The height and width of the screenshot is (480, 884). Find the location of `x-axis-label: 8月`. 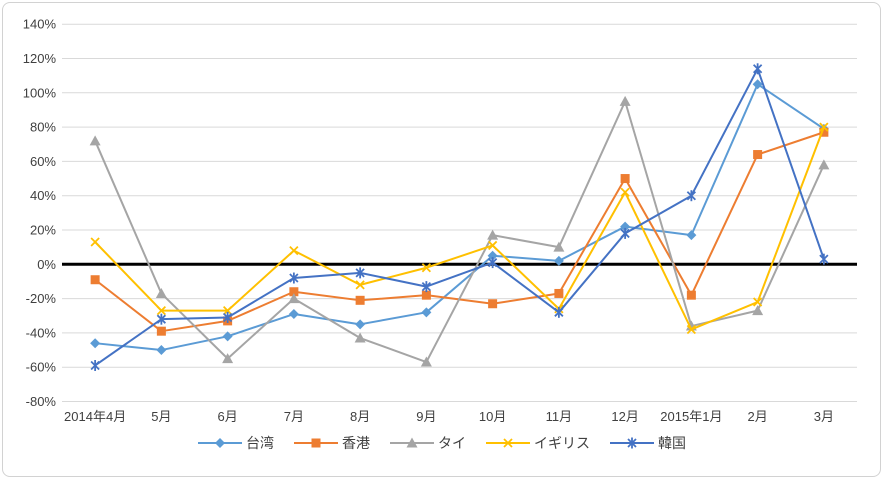

x-axis-label: 8月 is located at coordinates (360, 416).